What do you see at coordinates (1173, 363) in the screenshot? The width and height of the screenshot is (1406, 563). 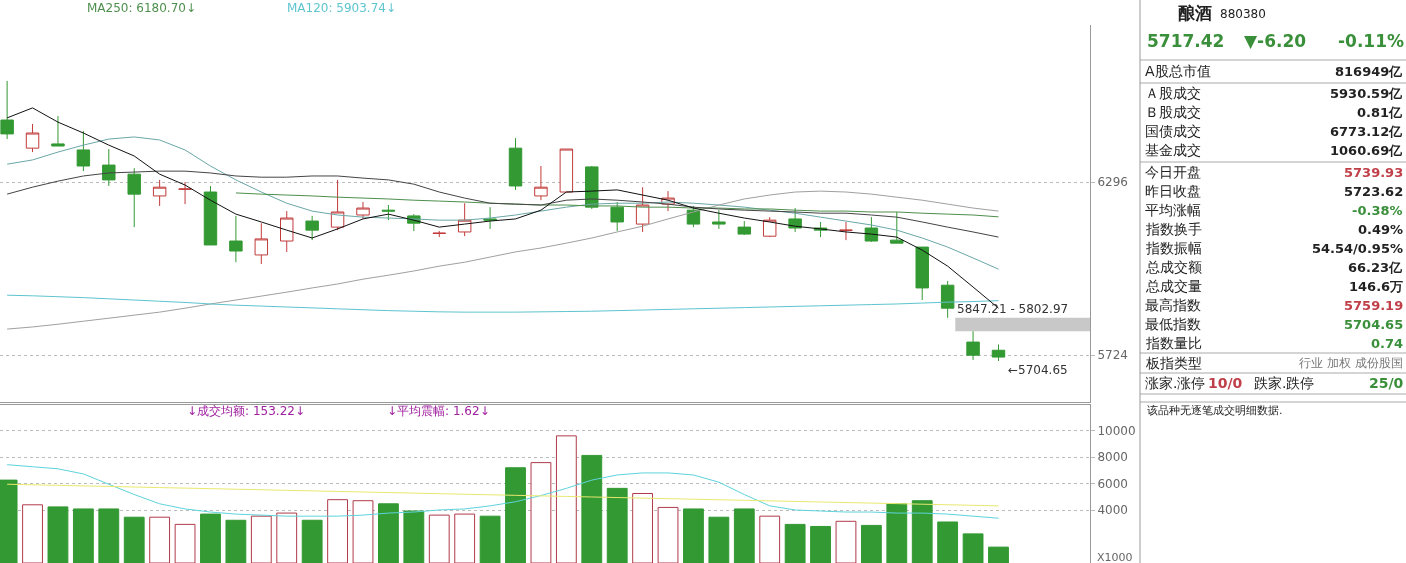 I see `text: 板指类型` at bounding box center [1173, 363].